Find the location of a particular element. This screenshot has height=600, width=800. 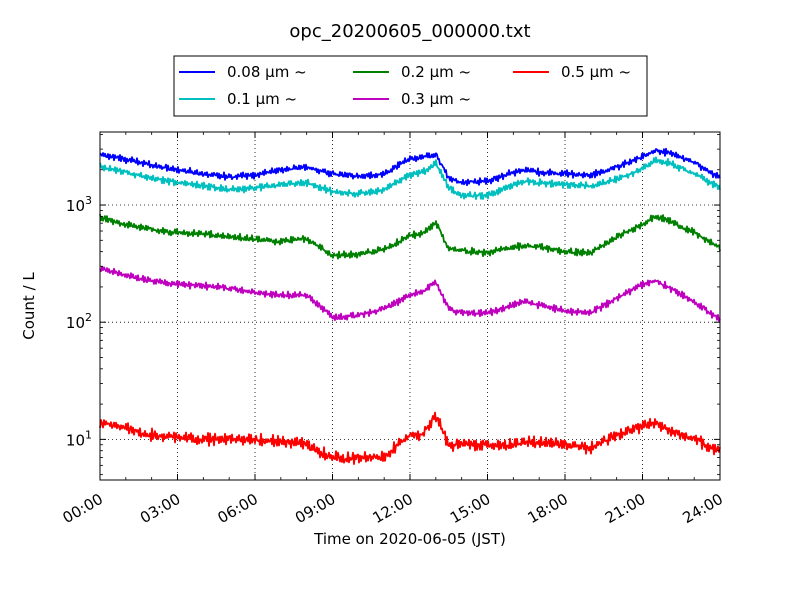

legend-label: 0.1 μm ~ is located at coordinates (262, 99).